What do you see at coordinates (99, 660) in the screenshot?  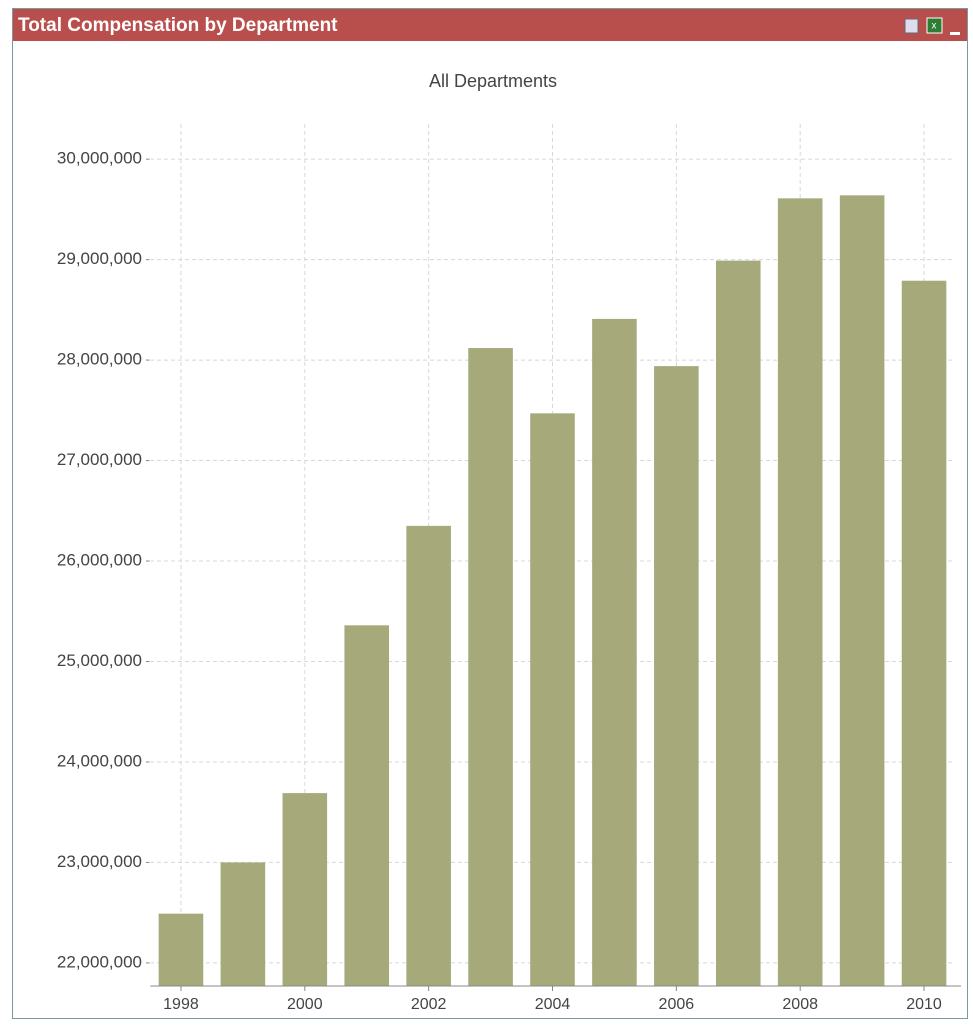 I see `y-tick-label: 25,000,000` at bounding box center [99, 660].